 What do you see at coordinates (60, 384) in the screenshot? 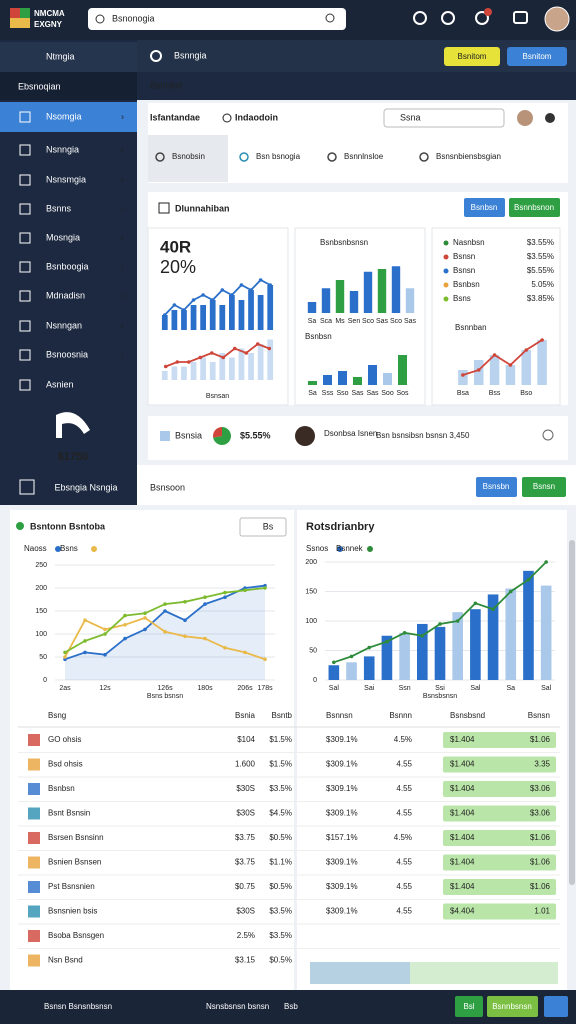
I see `sidebar-item: Asnien` at bounding box center [60, 384].